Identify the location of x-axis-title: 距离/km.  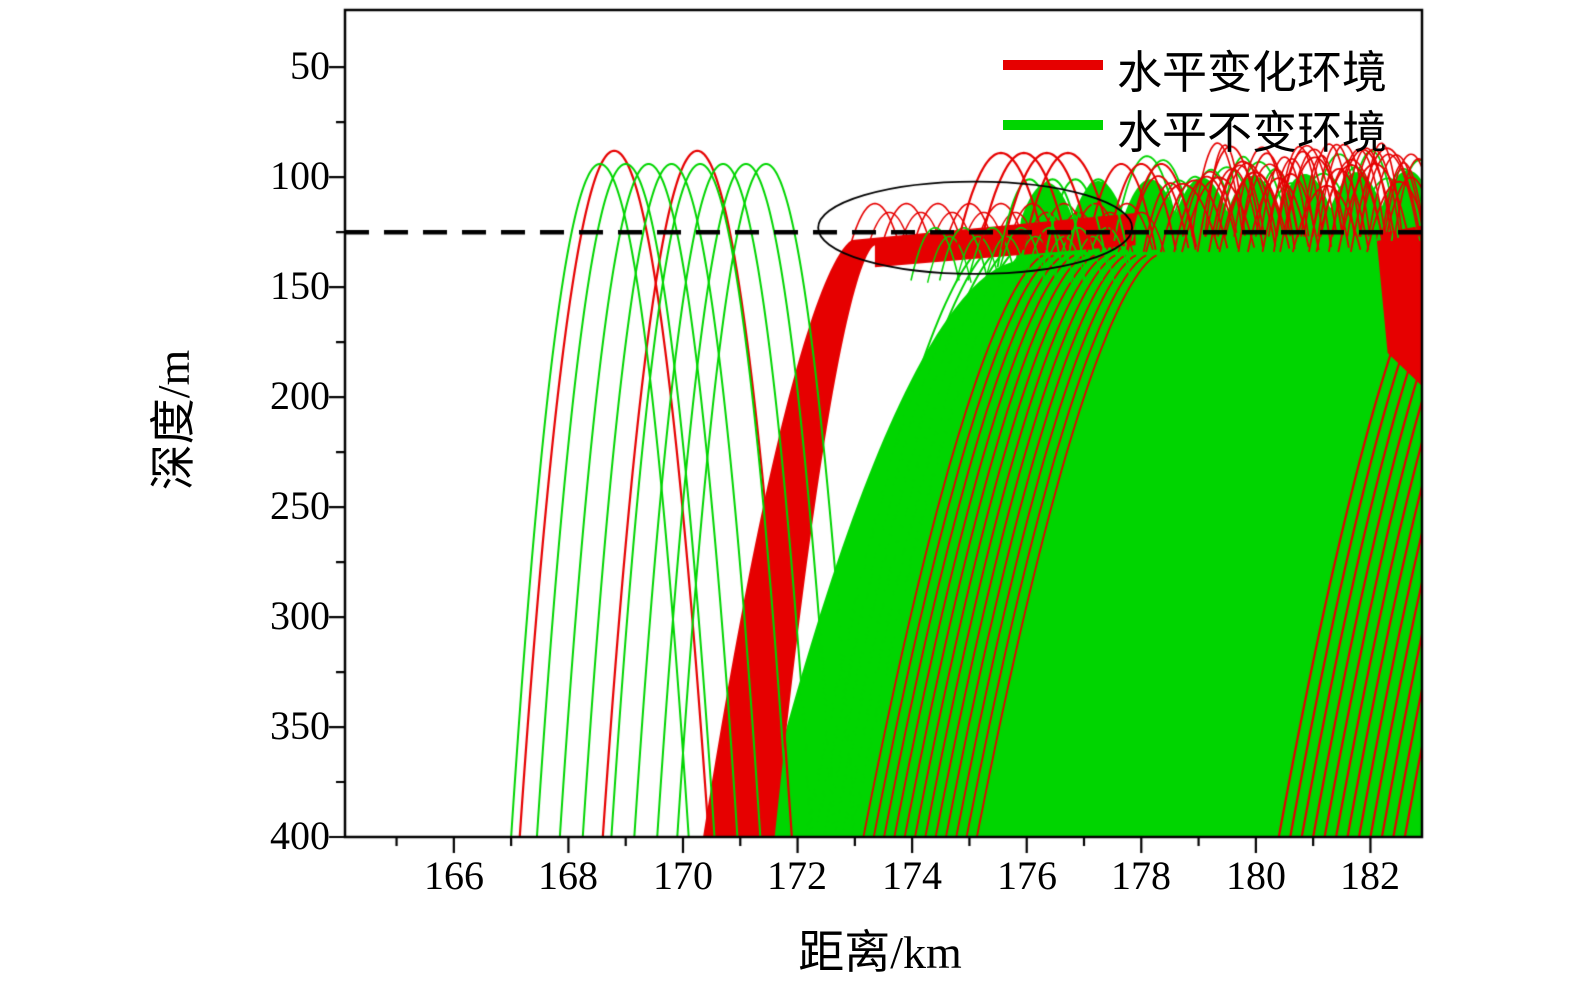
(880, 952).